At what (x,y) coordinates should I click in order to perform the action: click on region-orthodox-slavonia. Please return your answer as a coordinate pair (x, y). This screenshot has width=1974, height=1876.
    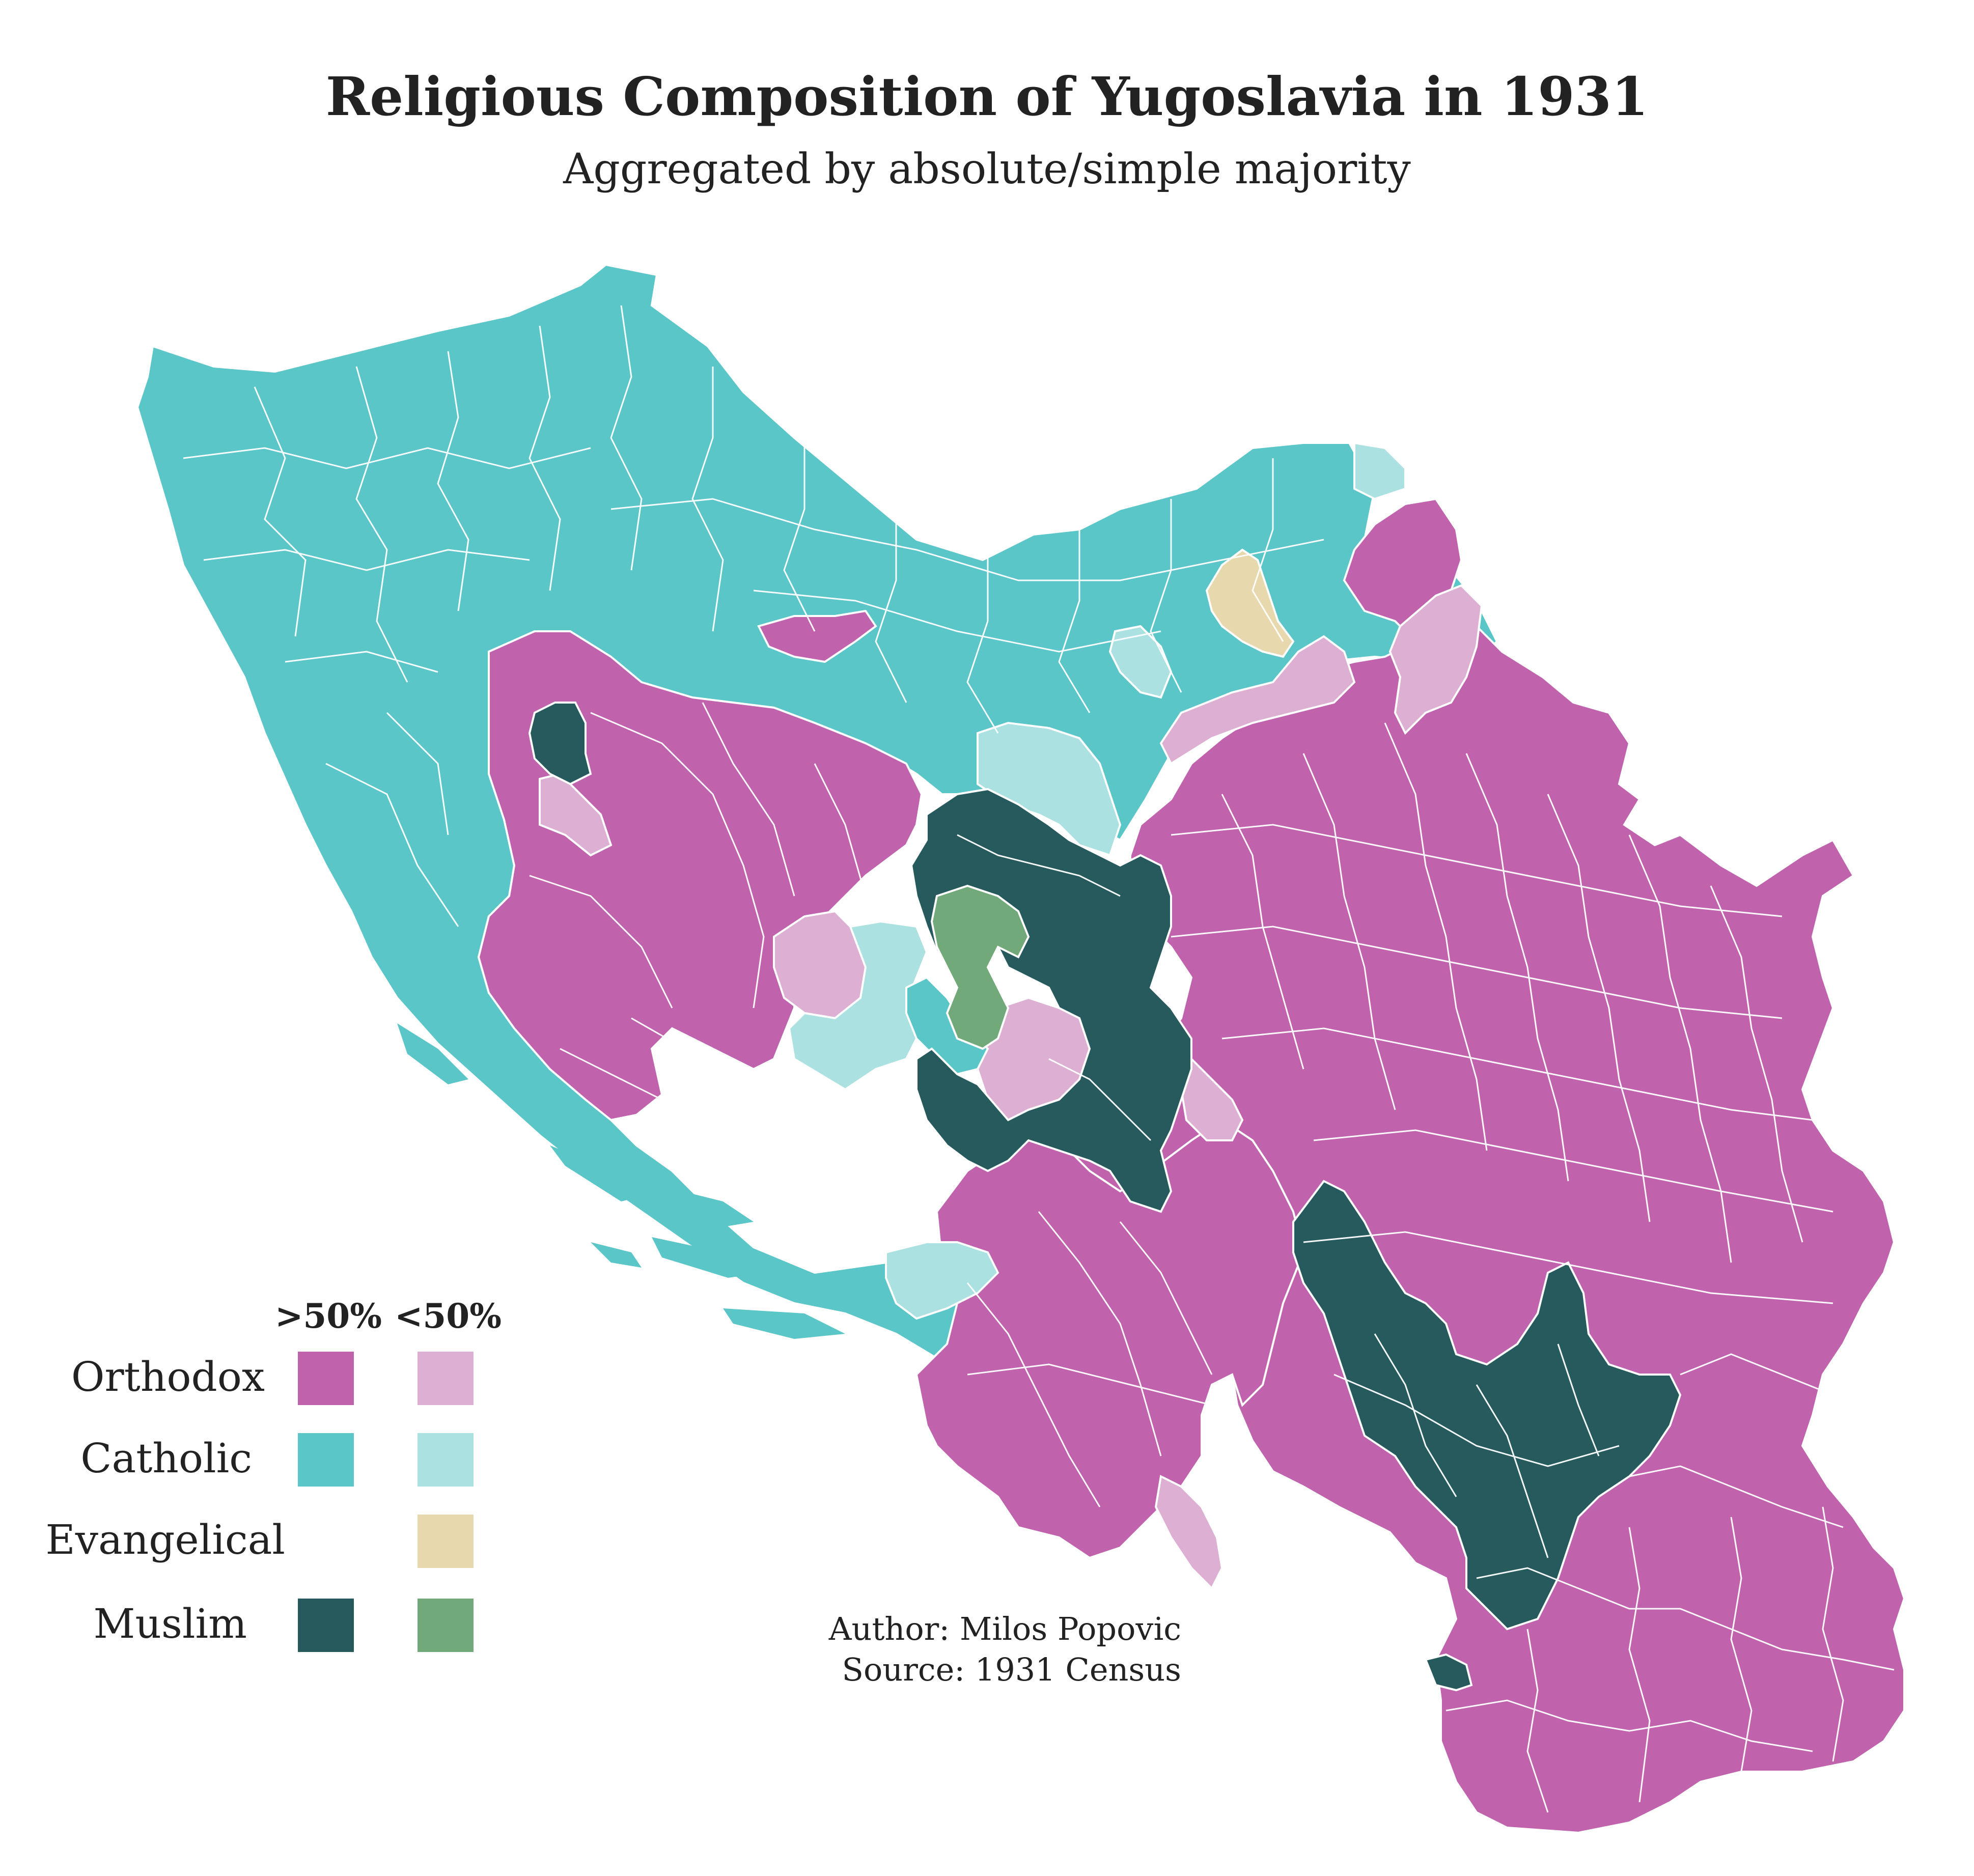
    Looking at the image, I should click on (817, 636).